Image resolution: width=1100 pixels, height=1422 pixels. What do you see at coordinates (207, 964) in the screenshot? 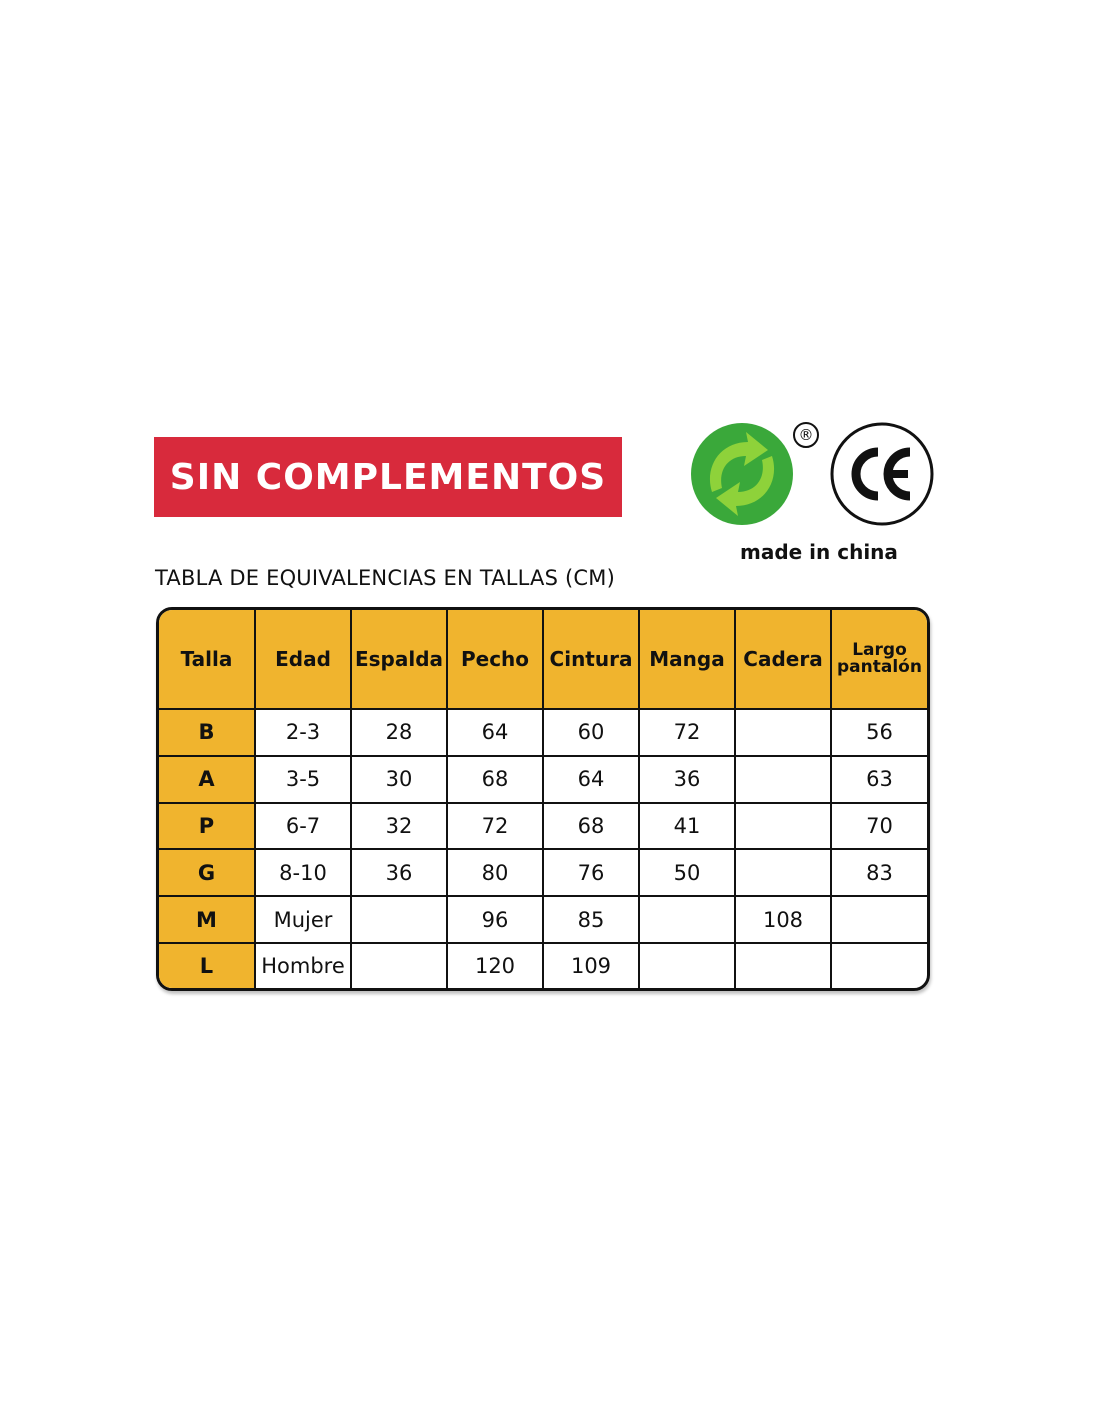
I see `size-cell: L` at bounding box center [207, 964].